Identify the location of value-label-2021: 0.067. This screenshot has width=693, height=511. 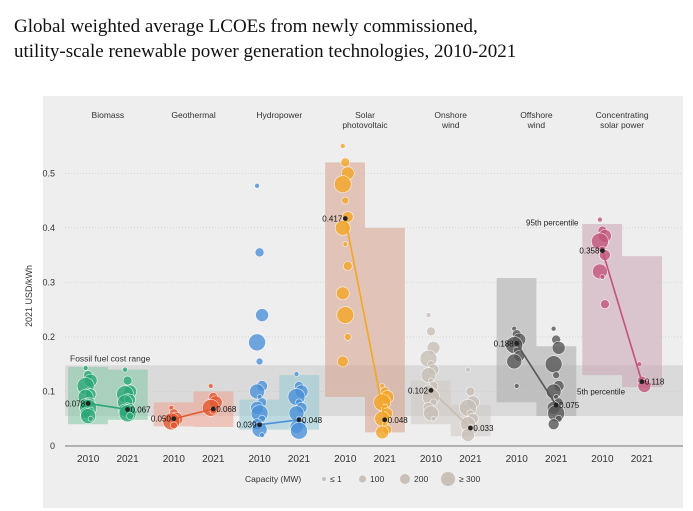
(141, 409).